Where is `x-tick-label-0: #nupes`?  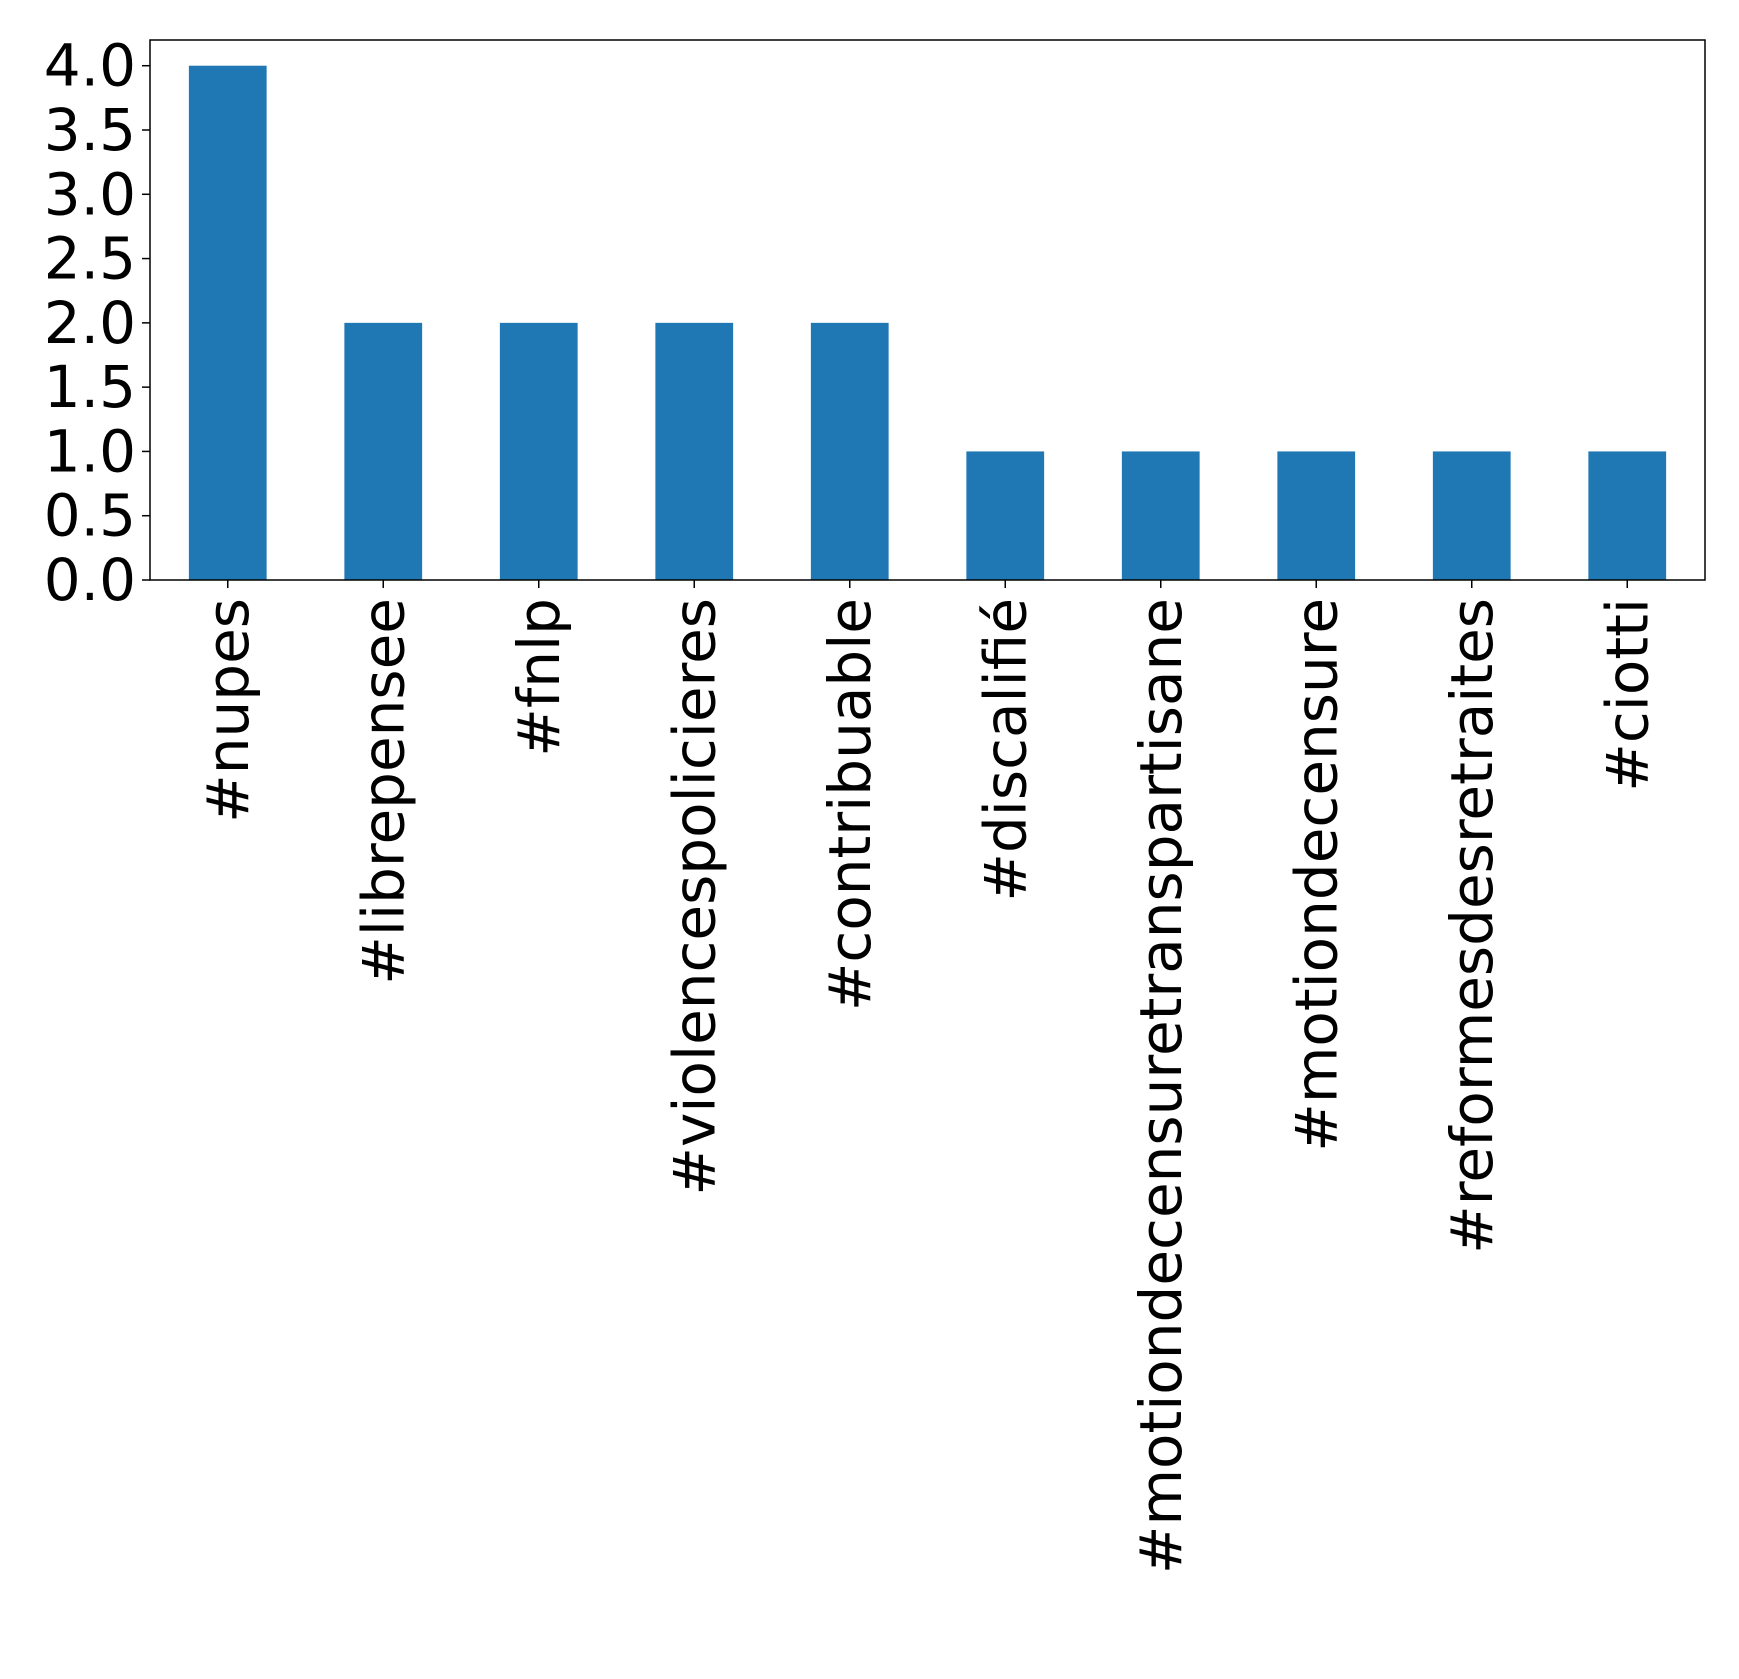 x-tick-label-0: #nupes is located at coordinates (228, 710).